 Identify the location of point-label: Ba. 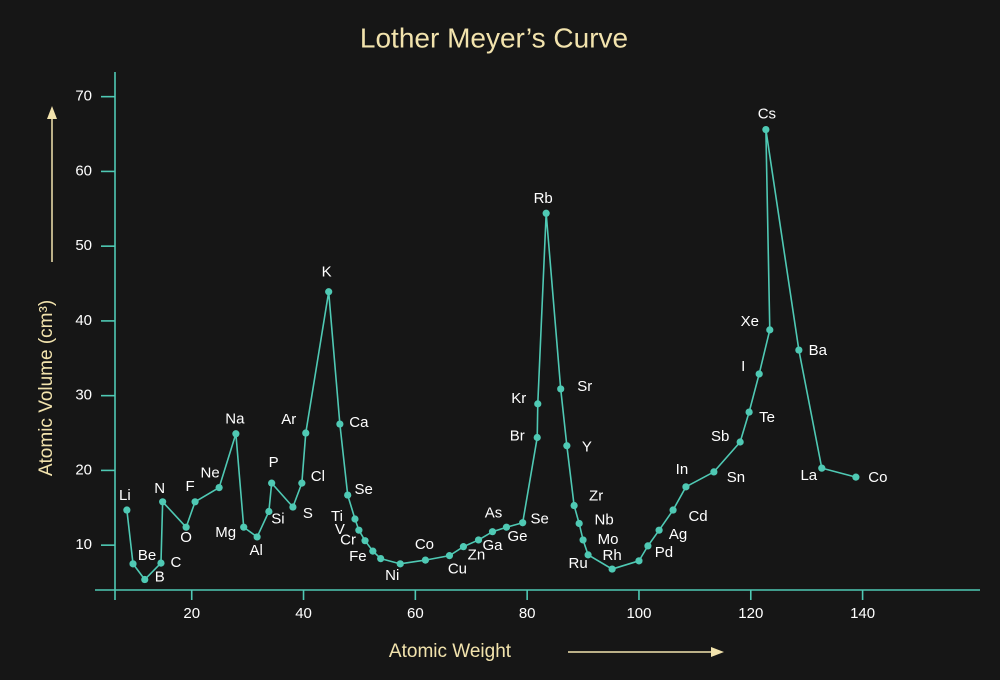
(818, 350).